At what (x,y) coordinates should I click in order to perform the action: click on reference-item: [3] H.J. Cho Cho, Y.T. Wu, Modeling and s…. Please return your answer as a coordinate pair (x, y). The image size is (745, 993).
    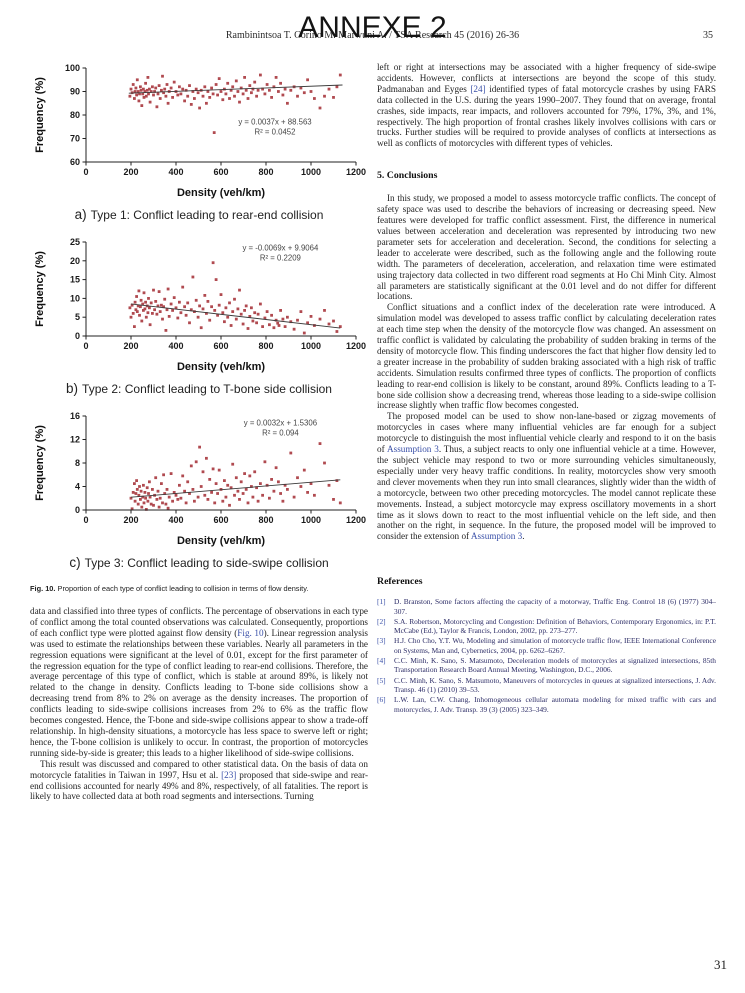
    Looking at the image, I should click on (546, 645).